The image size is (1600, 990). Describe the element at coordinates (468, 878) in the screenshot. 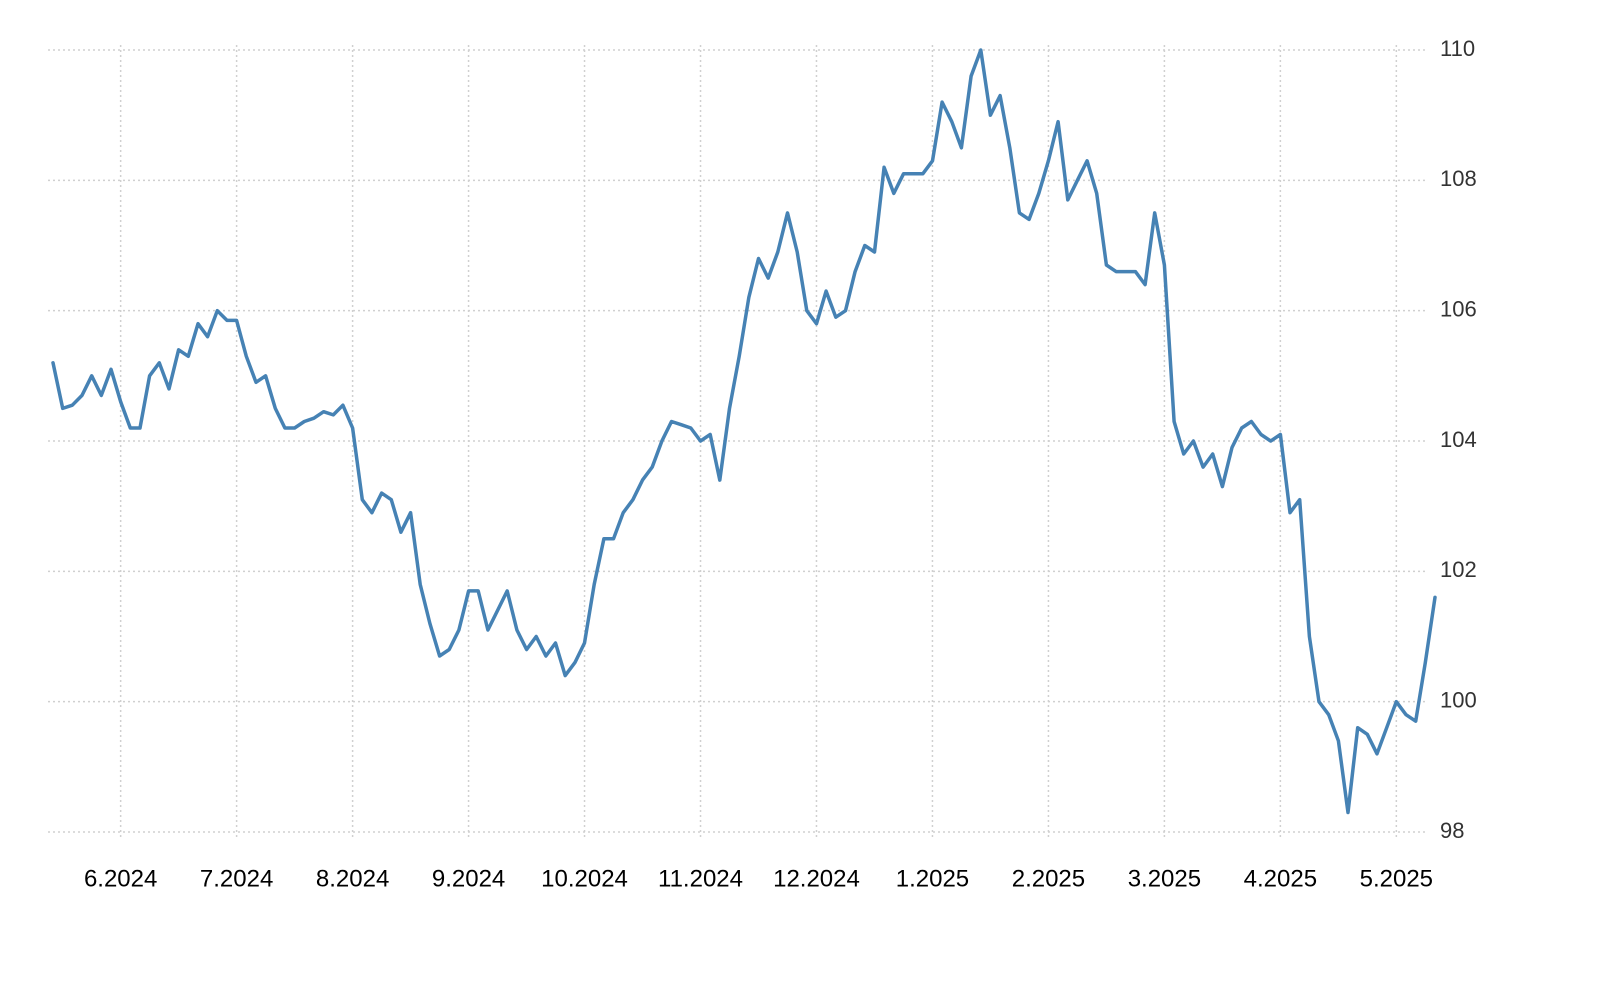

I see `x-tick-label: 9.2024` at that location.